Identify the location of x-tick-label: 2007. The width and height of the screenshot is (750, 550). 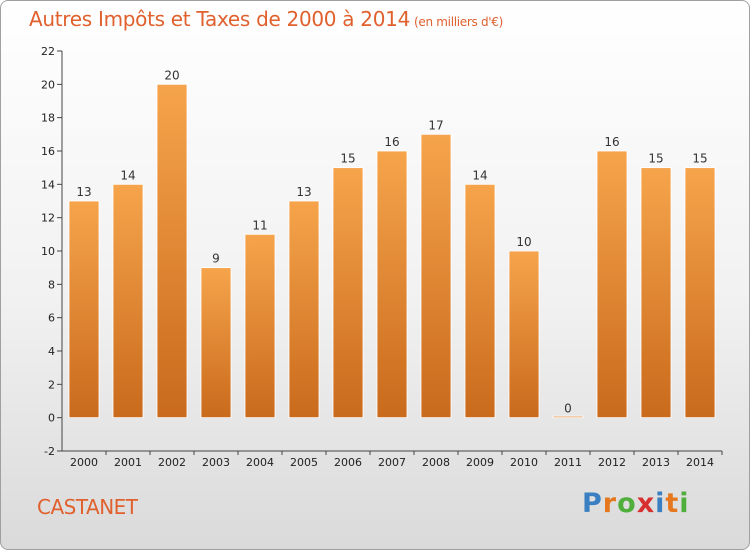
(392, 462).